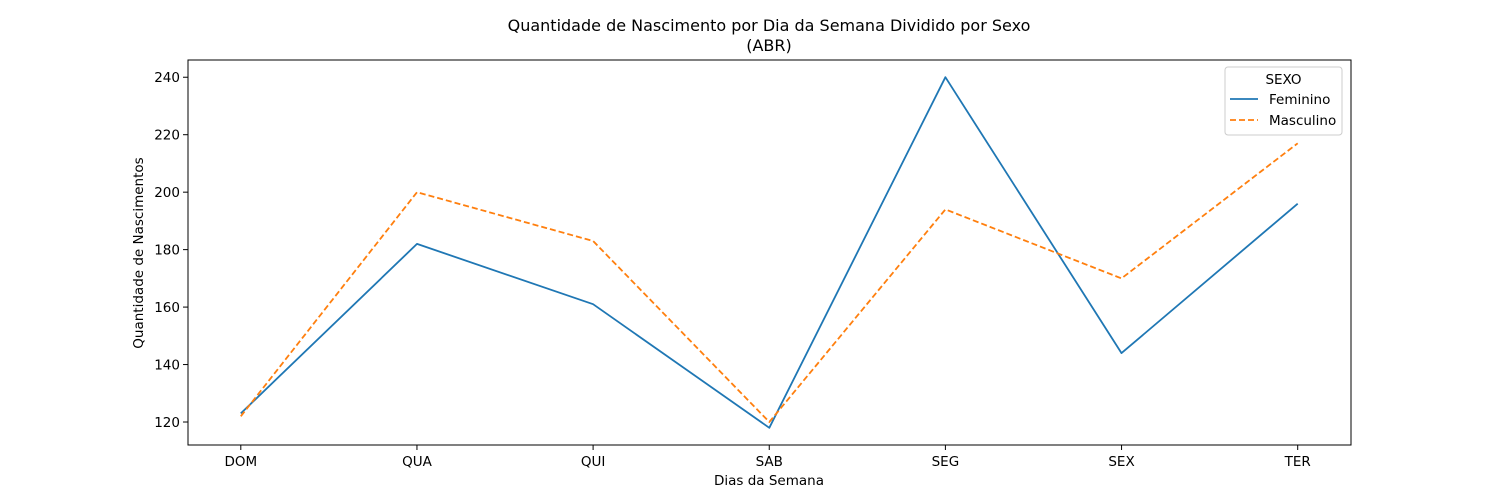 Image resolution: width=1500 pixels, height=500 pixels. What do you see at coordinates (167, 136) in the screenshot?
I see `y-tick-label: 220` at bounding box center [167, 136].